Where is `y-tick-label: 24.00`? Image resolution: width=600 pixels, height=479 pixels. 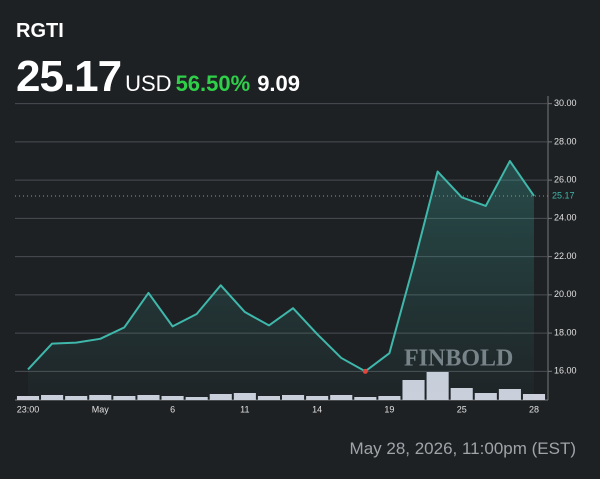 y-tick-label: 24.00 is located at coordinates (565, 218).